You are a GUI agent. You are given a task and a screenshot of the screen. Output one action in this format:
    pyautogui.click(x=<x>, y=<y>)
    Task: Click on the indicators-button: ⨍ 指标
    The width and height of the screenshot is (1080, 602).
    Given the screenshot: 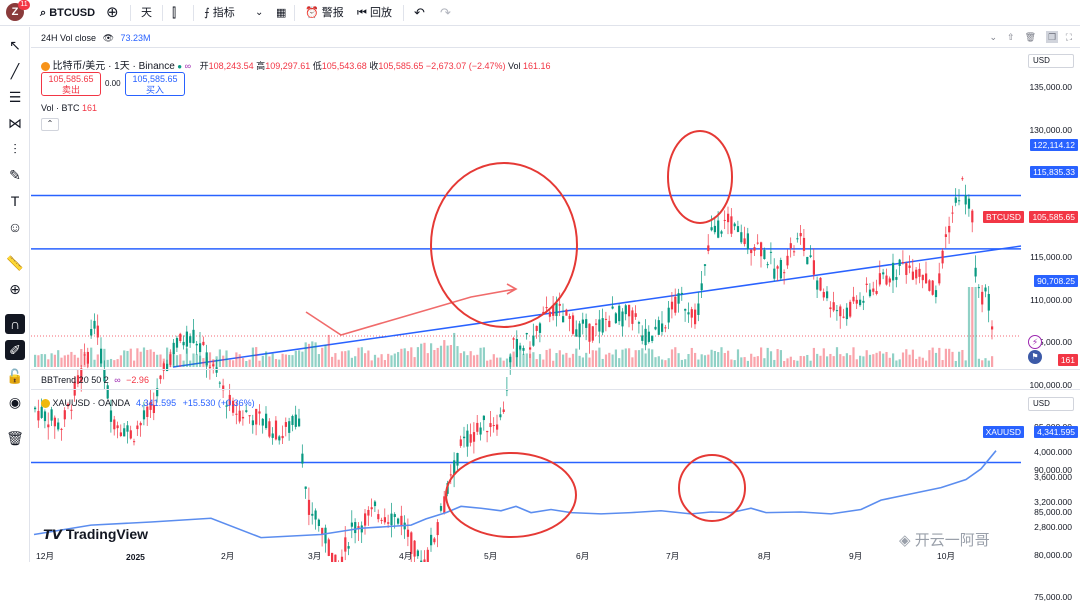 What is the action you would take?
    pyautogui.click(x=219, y=13)
    